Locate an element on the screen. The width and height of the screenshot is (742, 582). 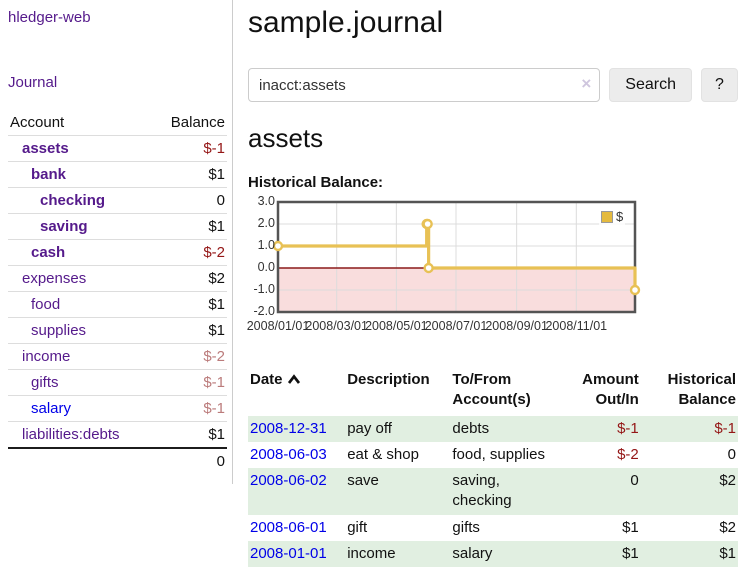
transaction-description: pay off is located at coordinates (369, 428).